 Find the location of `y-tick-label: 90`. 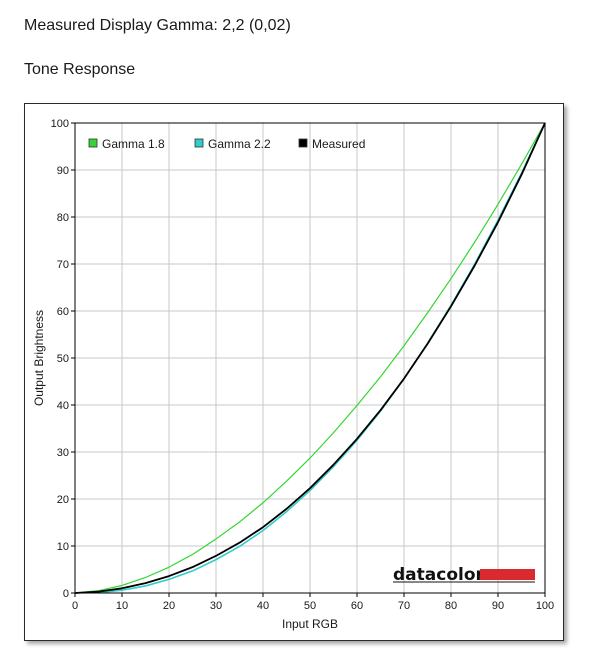

y-tick-label: 90 is located at coordinates (63, 171).